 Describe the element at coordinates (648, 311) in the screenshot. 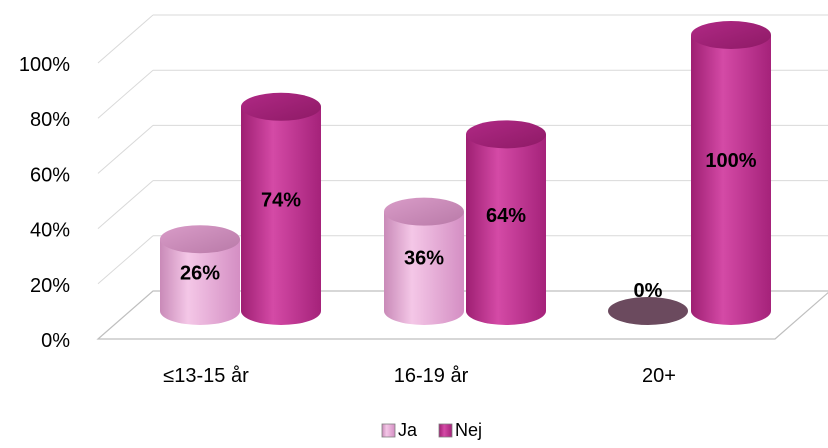

I see `bar-ja-zero` at that location.